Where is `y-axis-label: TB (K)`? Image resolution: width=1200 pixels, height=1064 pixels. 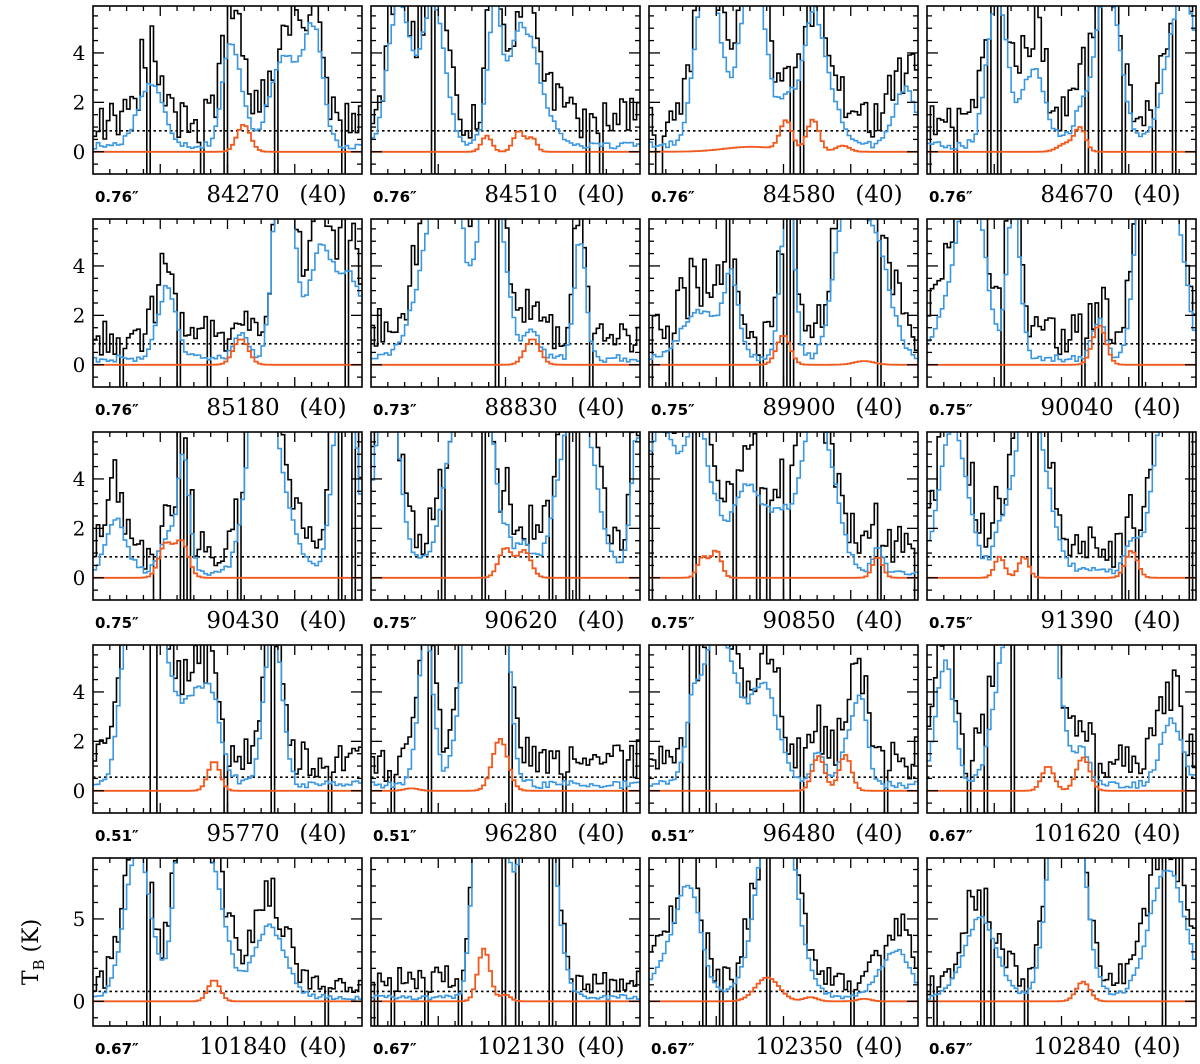
y-axis-label: TB (K) is located at coordinates (33, 952).